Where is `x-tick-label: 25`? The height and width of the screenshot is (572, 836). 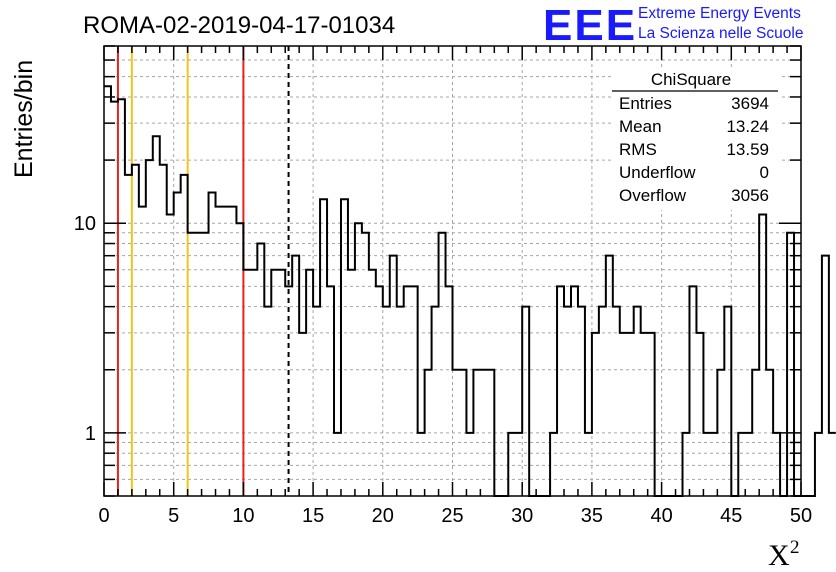
x-tick-label: 25 is located at coordinates (452, 516).